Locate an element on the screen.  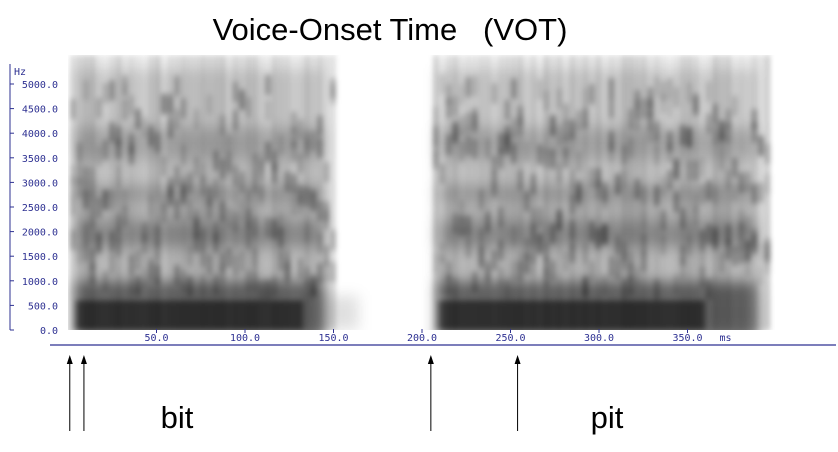
y-tick-label: 2000.0 is located at coordinates (40, 233).